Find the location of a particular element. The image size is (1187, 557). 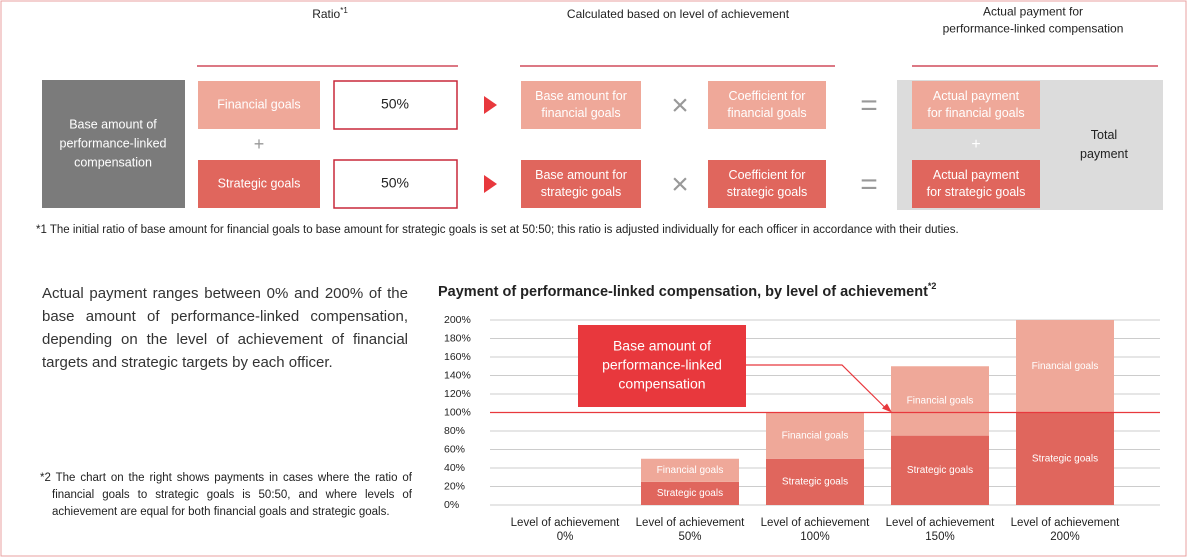

y-tick-label: 80% is located at coordinates (454, 431).